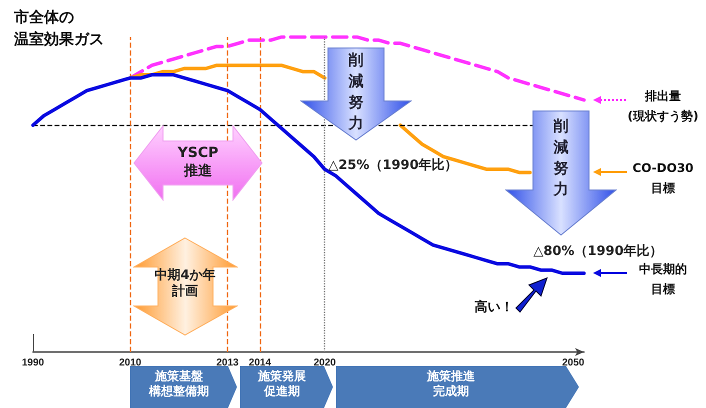  Describe the element at coordinates (59, 28) in the screenshot. I see `y-axis-title: 市全体の温室効果ガス` at that location.